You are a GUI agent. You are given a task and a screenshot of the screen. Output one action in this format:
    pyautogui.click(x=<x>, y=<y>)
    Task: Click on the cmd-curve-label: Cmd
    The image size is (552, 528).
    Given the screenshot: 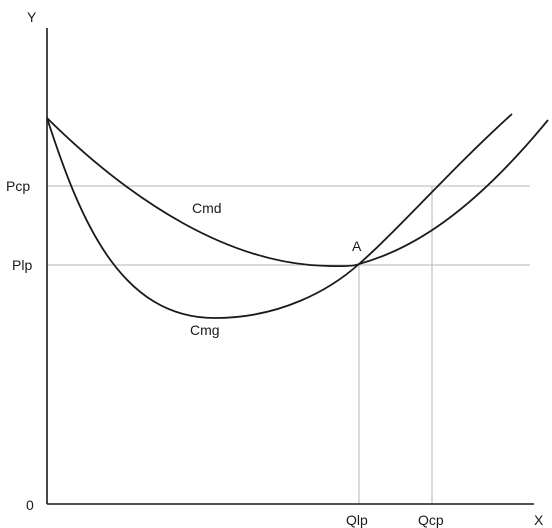 What is the action you would take?
    pyautogui.click(x=207, y=208)
    